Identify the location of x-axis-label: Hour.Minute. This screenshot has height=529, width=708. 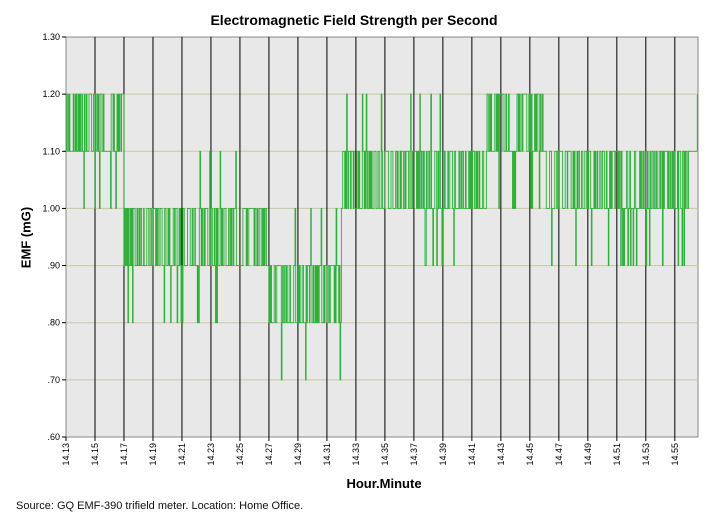
(384, 483).